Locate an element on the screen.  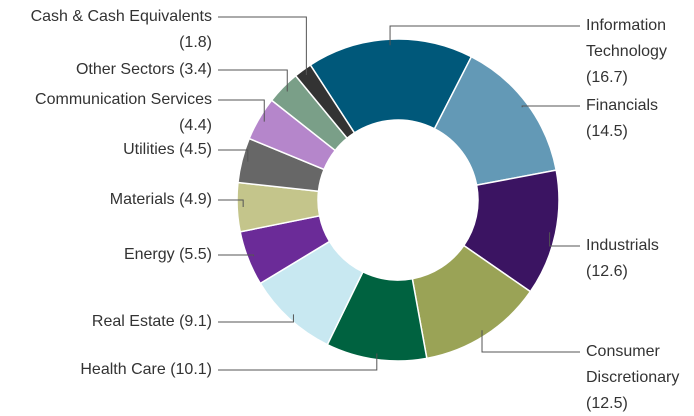
value-label: (16.7) is located at coordinates (607, 77).